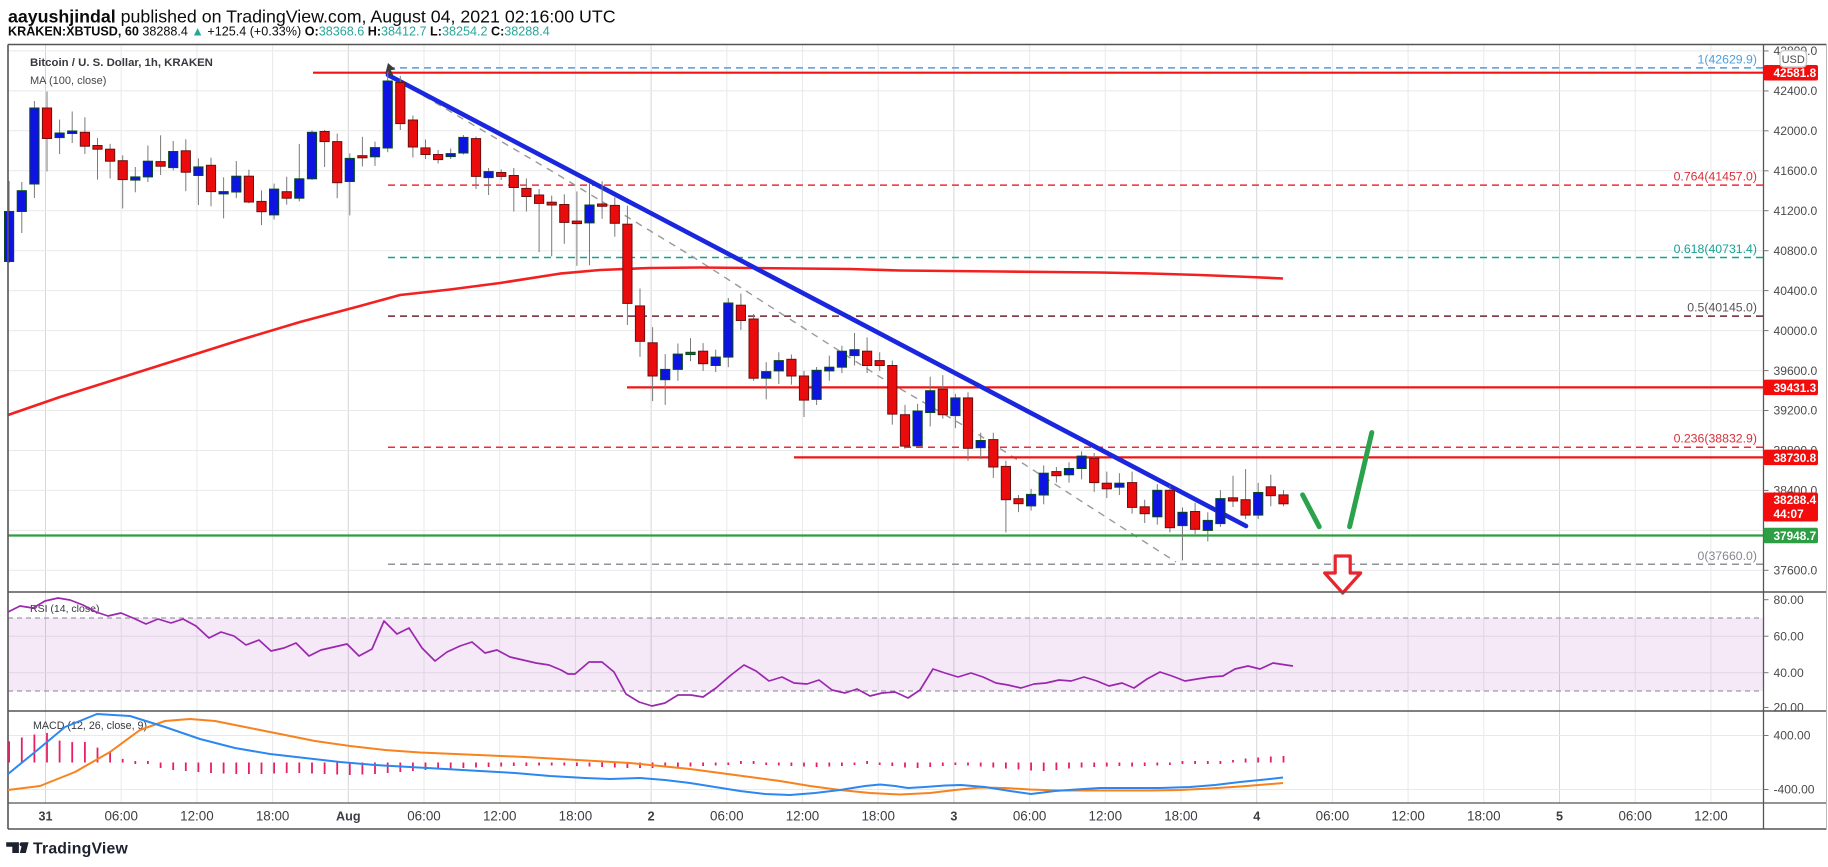  Describe the element at coordinates (68, 81) in the screenshot. I see `svg-text: MA (100, close)` at that location.